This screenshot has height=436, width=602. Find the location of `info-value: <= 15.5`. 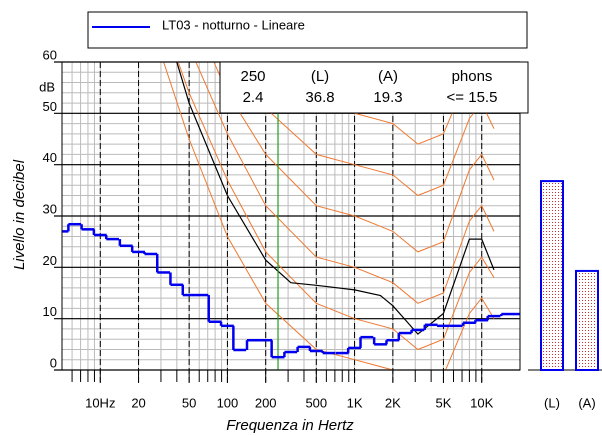

info-value: <= 15.5 is located at coordinates (472, 97).